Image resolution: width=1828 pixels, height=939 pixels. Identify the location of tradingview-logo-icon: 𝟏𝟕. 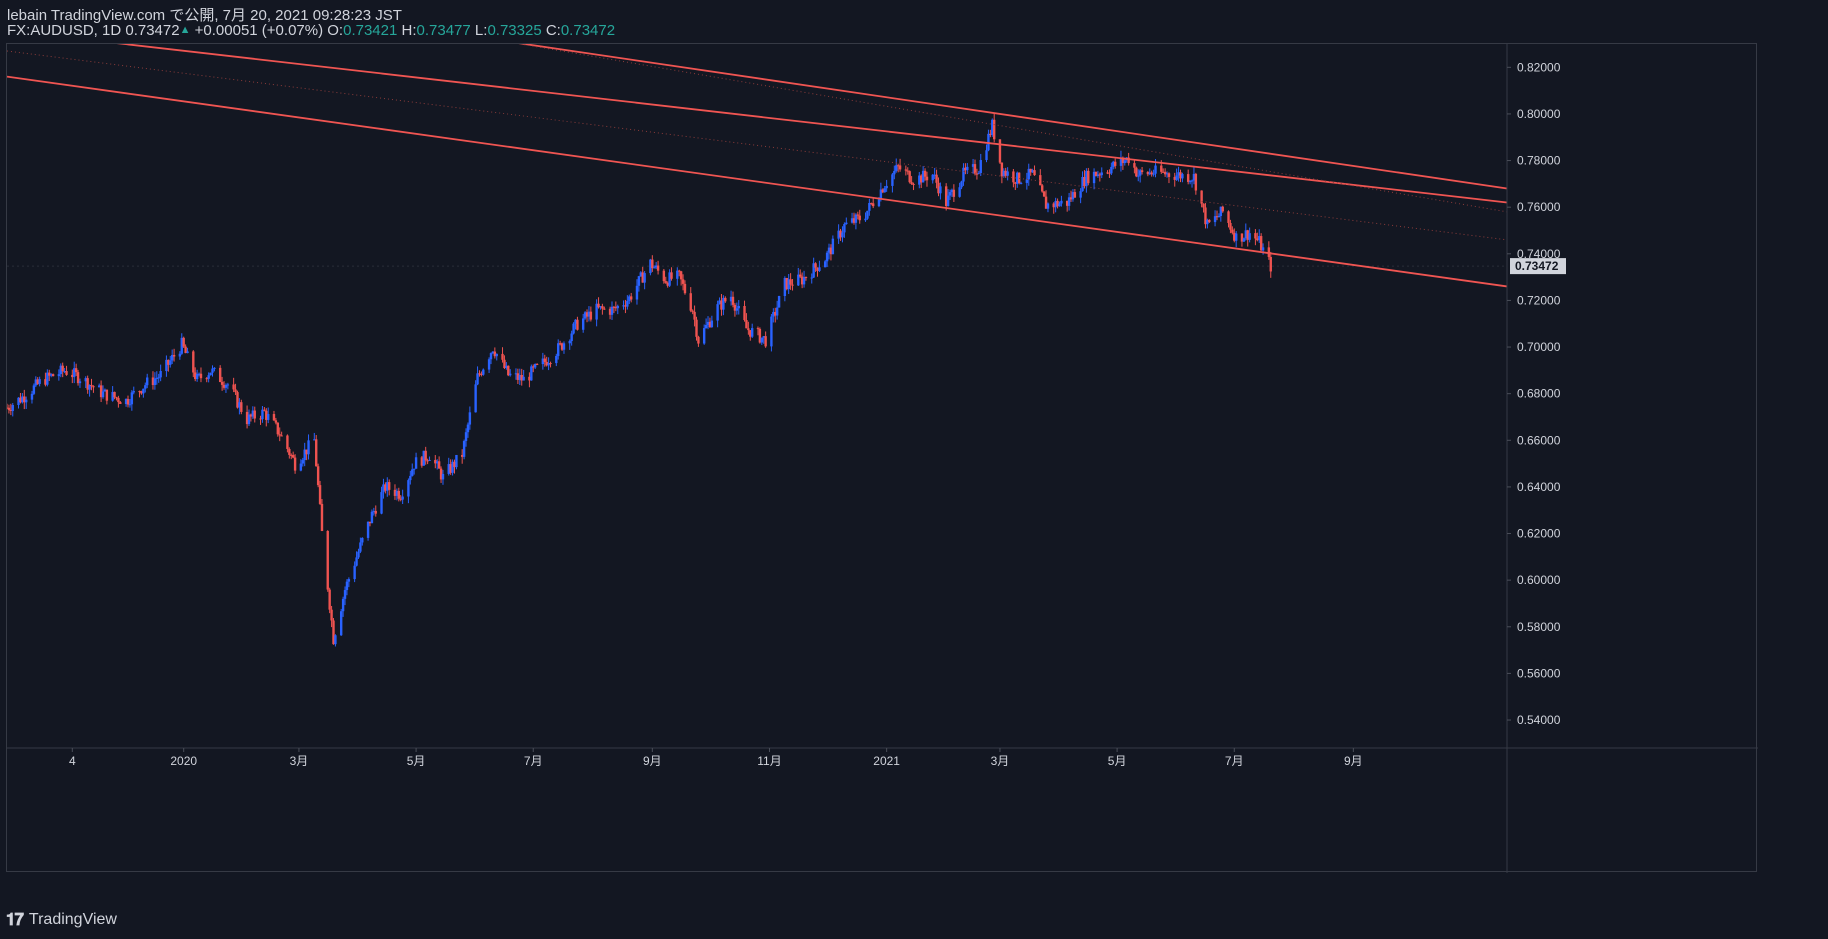
(15, 919).